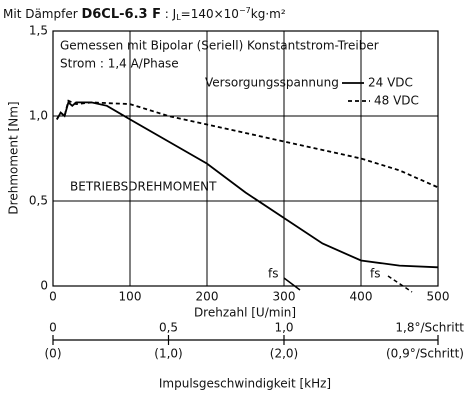 This screenshot has height=400, width=468. What do you see at coordinates (42, 14) in the screenshot?
I see `title-part: Mit Dämpfer` at bounding box center [42, 14].